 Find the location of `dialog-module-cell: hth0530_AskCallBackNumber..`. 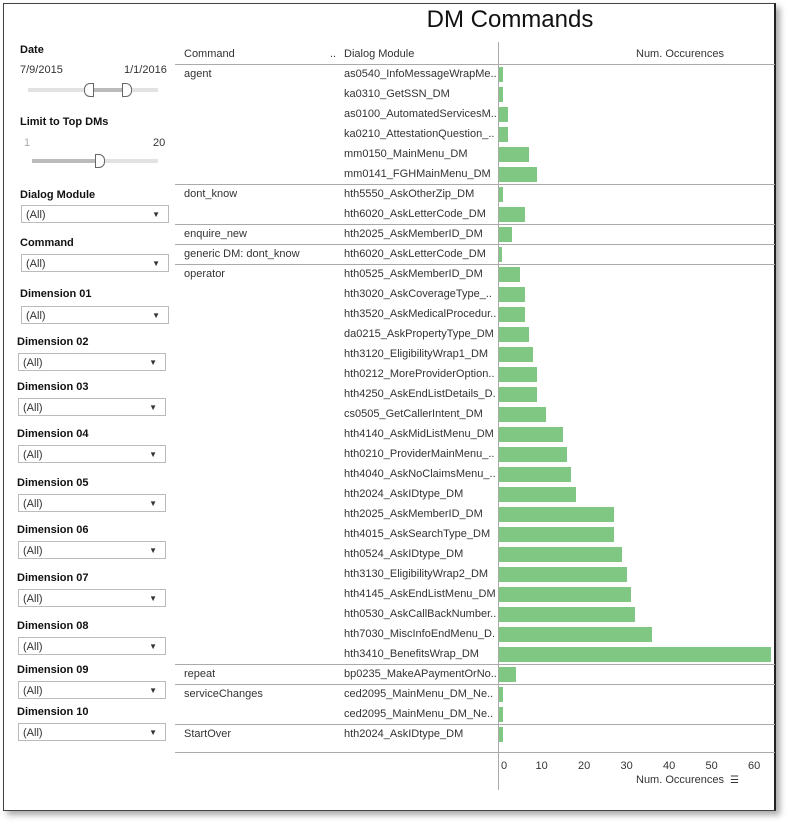

dialog-module-cell: hth0530_AskCallBackNumber.. is located at coordinates (420, 614).